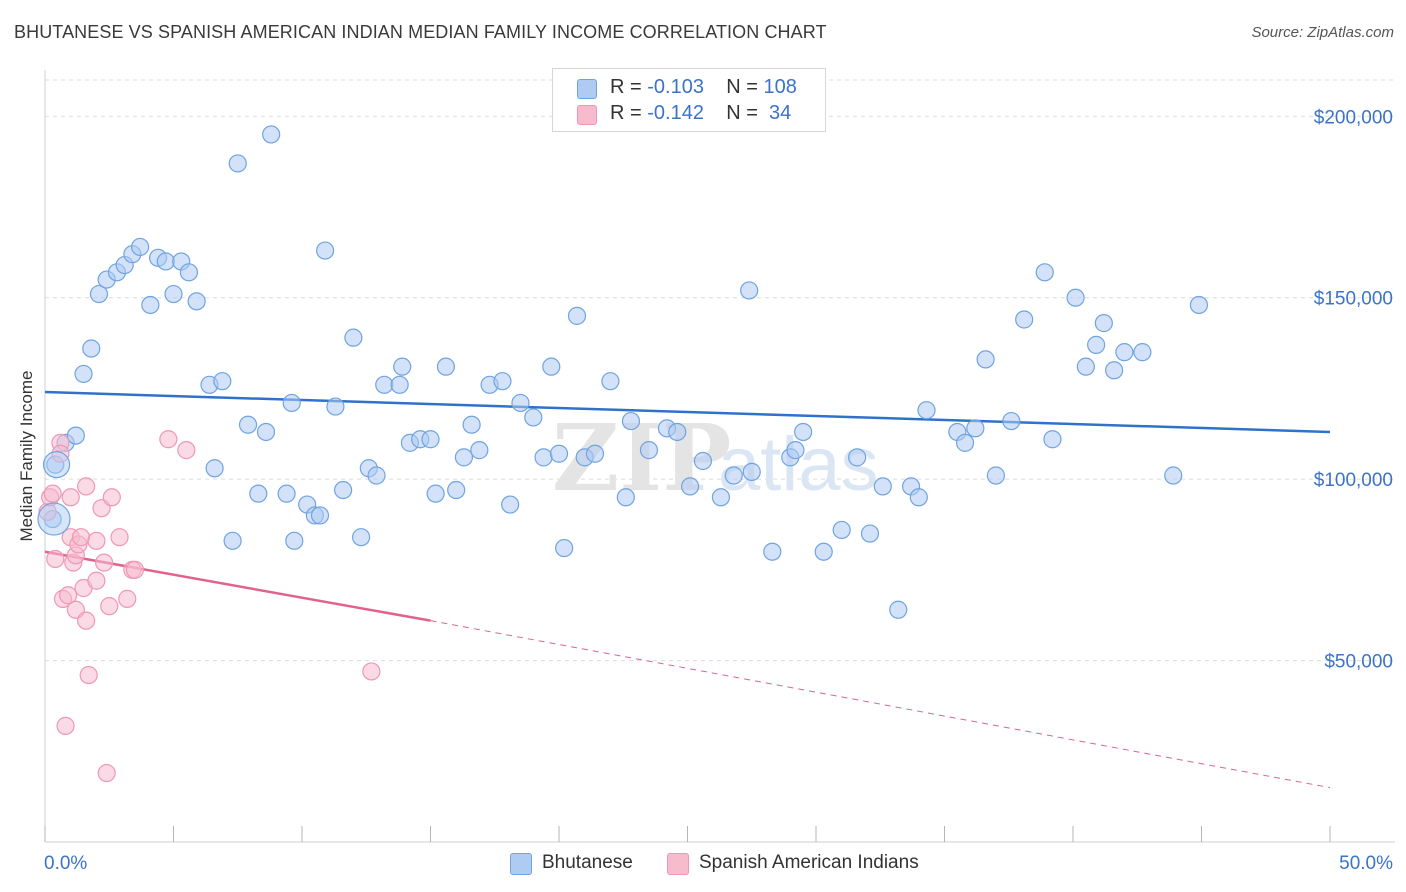 This screenshot has height=892, width=1406. I want to click on legend-n-value: 108, so click(780, 87).